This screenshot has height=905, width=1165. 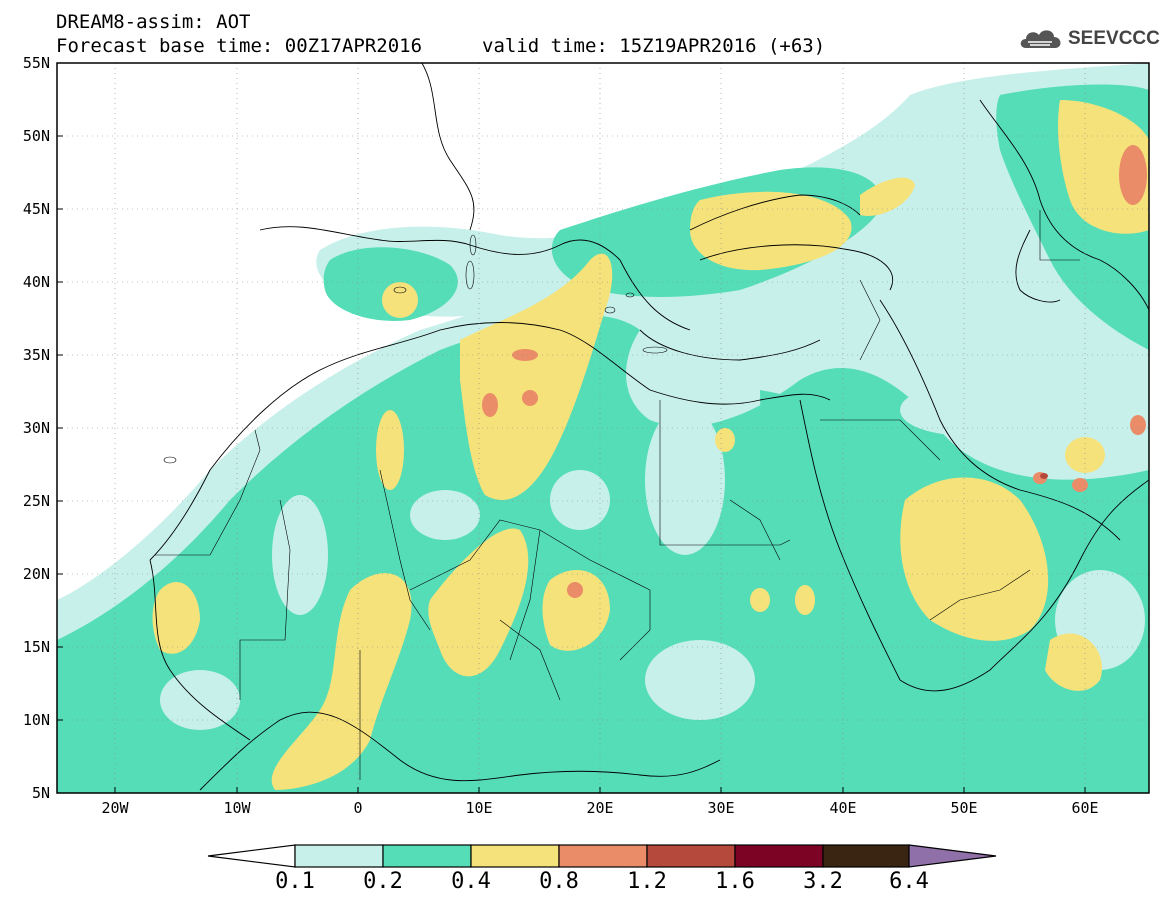 I want to click on seevccc-logo: SEEVCCC, so click(x=1089, y=39).